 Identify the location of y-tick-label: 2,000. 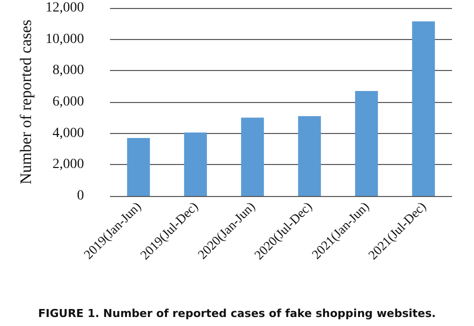
(68, 164).